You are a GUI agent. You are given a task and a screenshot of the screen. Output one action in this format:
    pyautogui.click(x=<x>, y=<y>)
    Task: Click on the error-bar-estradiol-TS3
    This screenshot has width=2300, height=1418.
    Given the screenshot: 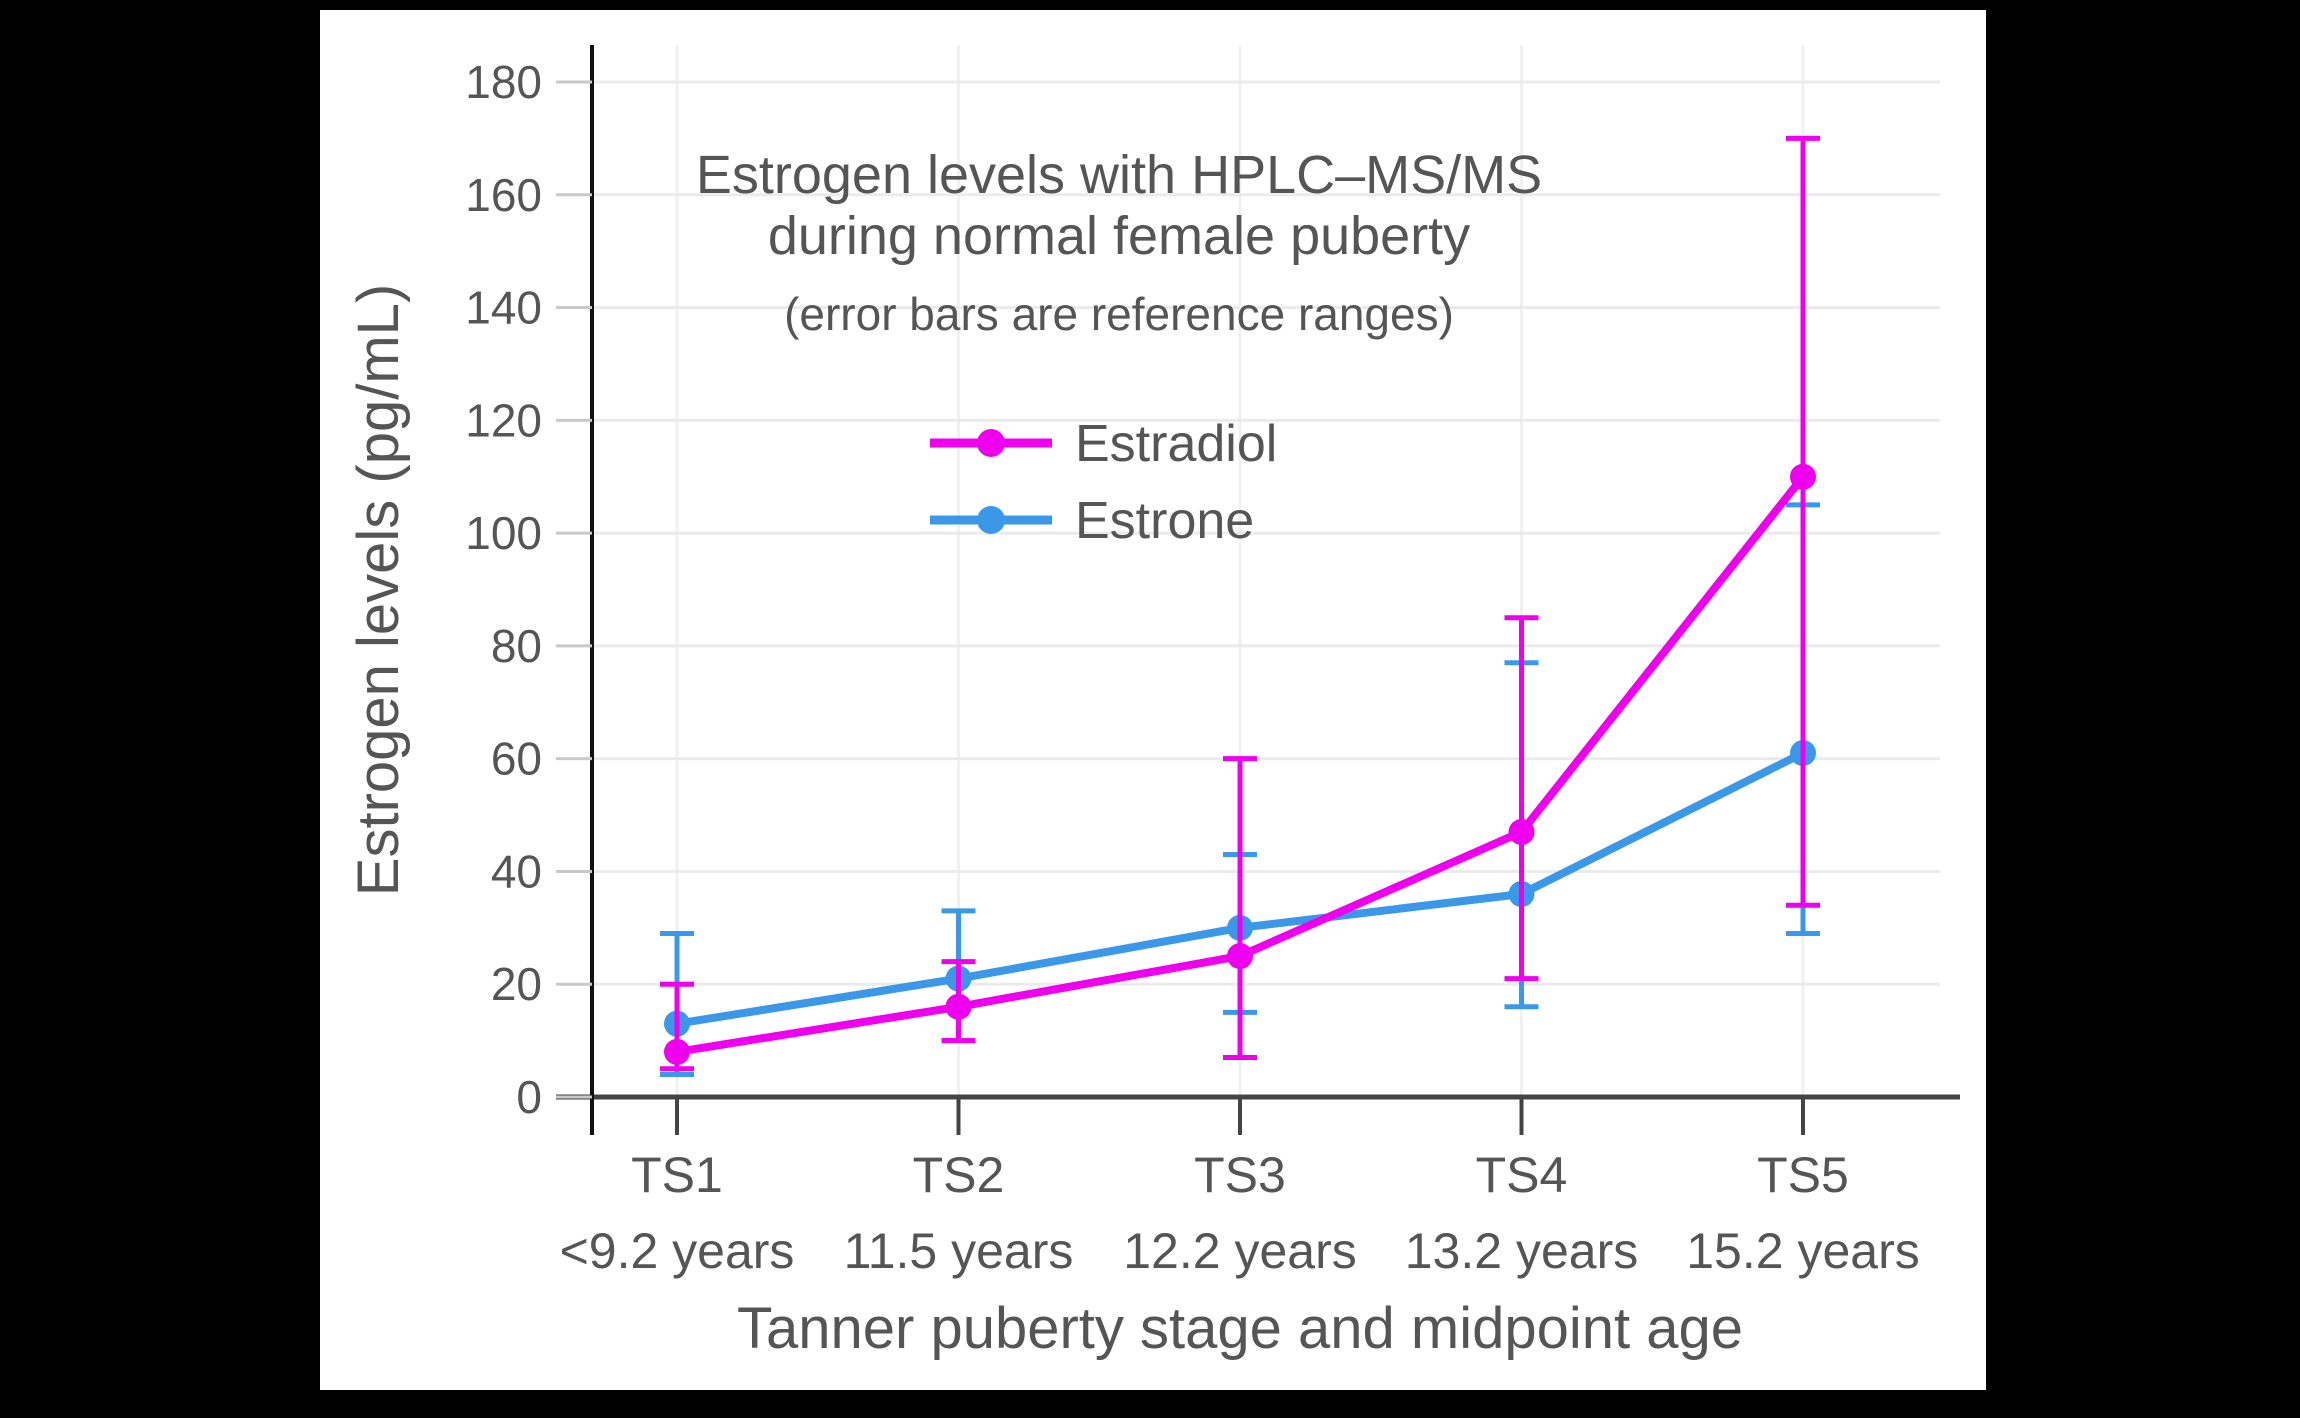 What is the action you would take?
    pyautogui.click(x=1240, y=908)
    